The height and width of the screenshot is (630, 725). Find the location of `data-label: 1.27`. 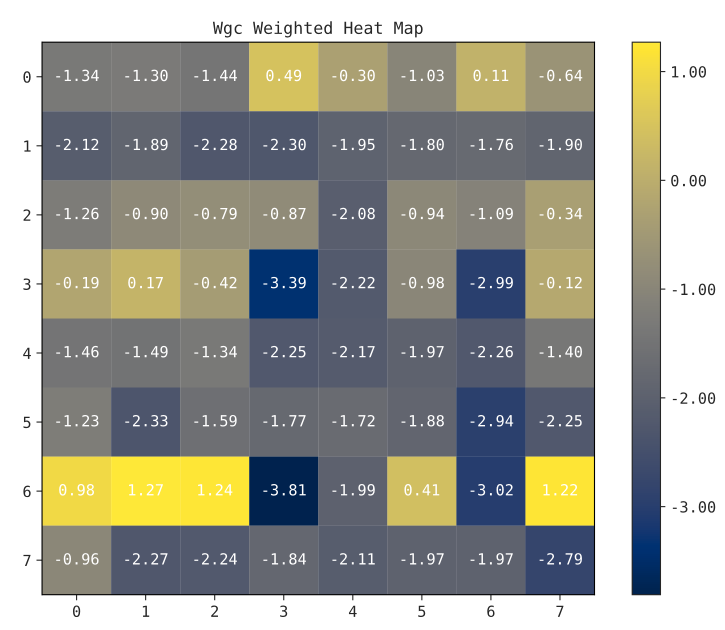

data-label: 1.27 is located at coordinates (146, 490).